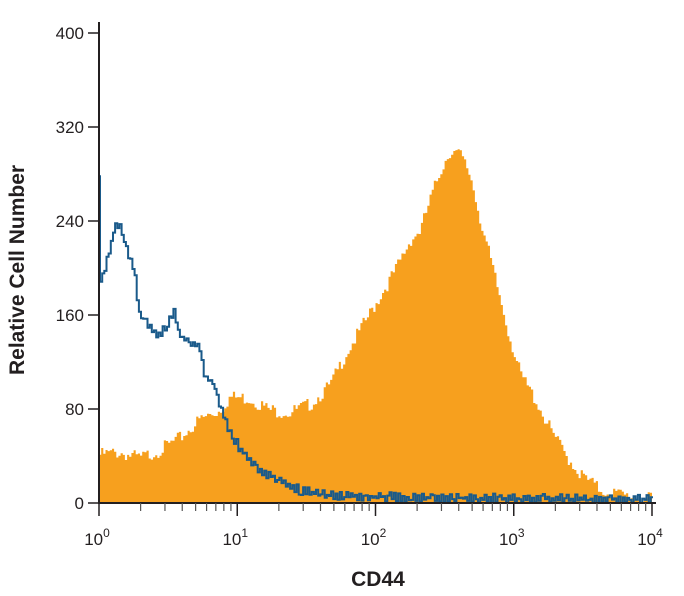 The height and width of the screenshot is (596, 684). What do you see at coordinates (70, 221) in the screenshot?
I see `y-tick-label: 240` at bounding box center [70, 221].